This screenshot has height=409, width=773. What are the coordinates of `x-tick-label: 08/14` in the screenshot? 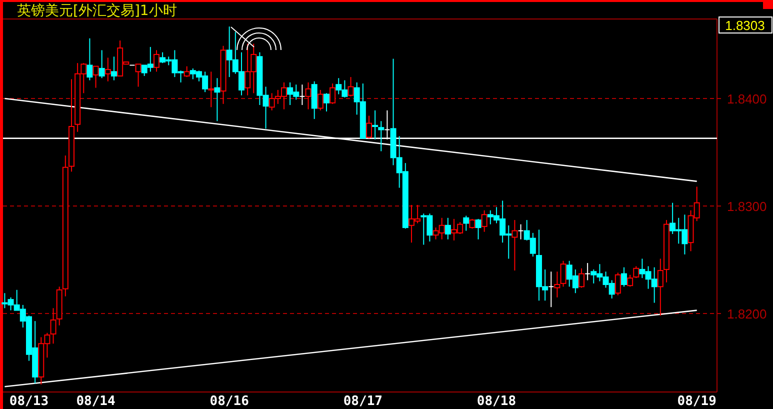 It's located at (96, 401).